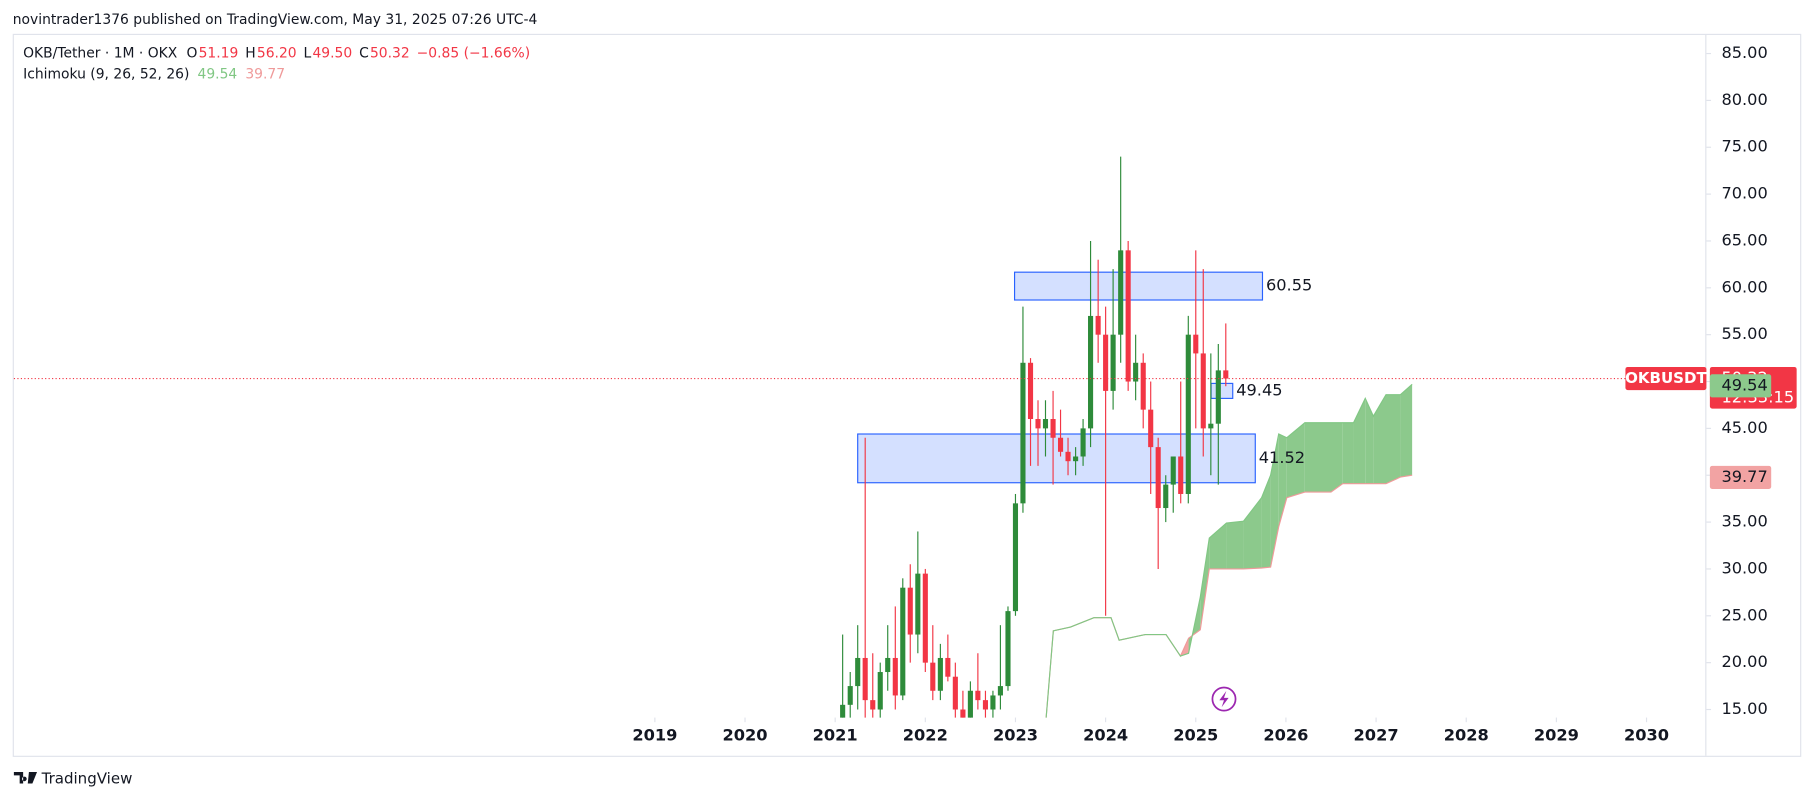 Image resolution: width=1814 pixels, height=800 pixels. What do you see at coordinates (1195, 735) in the screenshot?
I see `x-tick-label: 2025` at bounding box center [1195, 735].